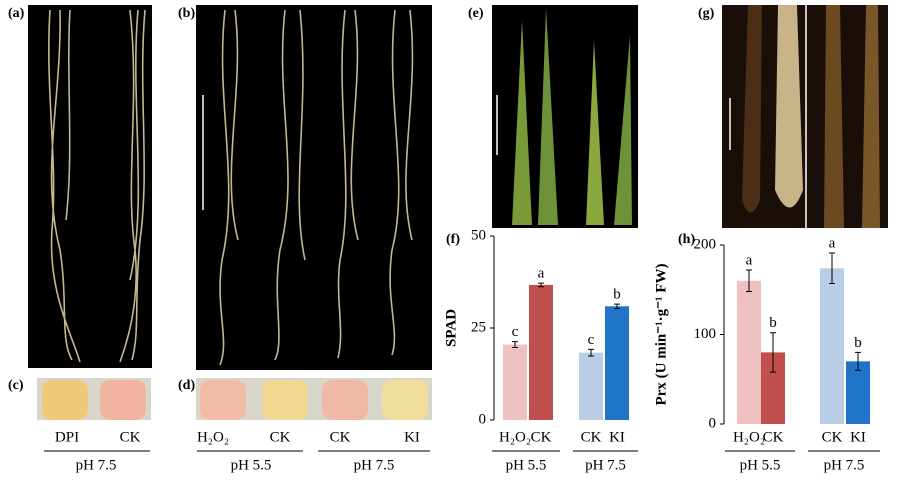 The height and width of the screenshot is (481, 898). What do you see at coordinates (16, 385) in the screenshot?
I see `panel-label: (c)` at bounding box center [16, 385].